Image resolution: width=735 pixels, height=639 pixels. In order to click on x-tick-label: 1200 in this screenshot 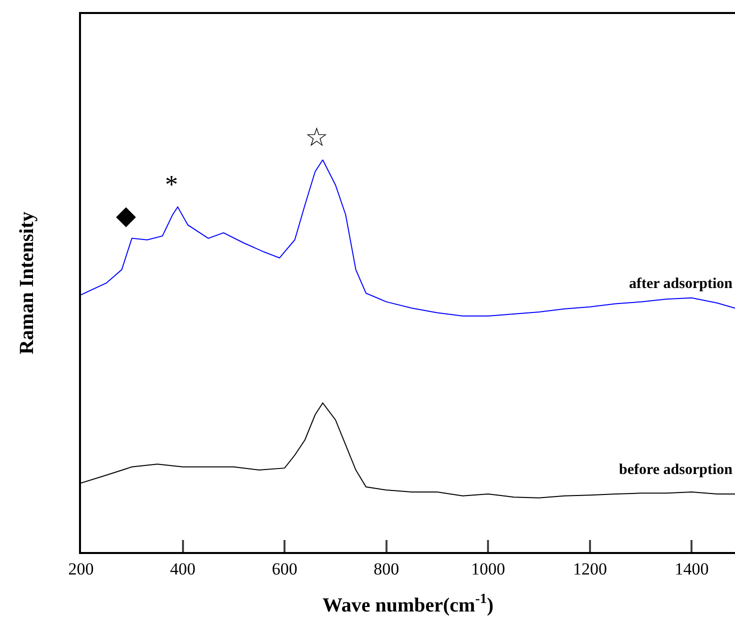, I will do `click(589, 568)`.